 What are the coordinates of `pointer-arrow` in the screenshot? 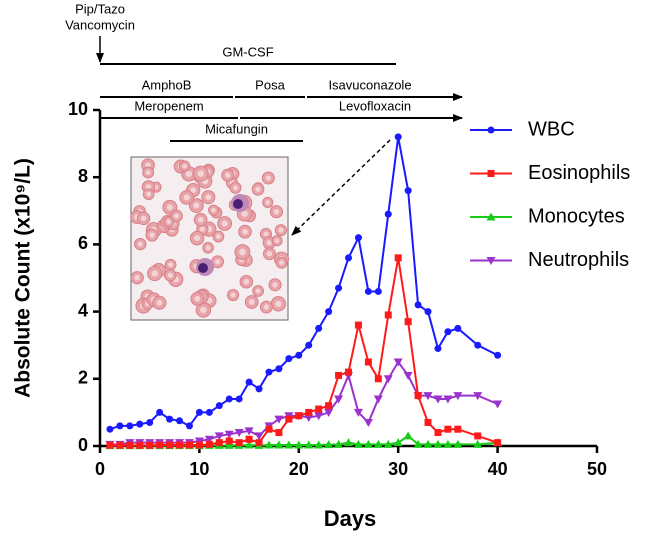 It's located at (341, 187).